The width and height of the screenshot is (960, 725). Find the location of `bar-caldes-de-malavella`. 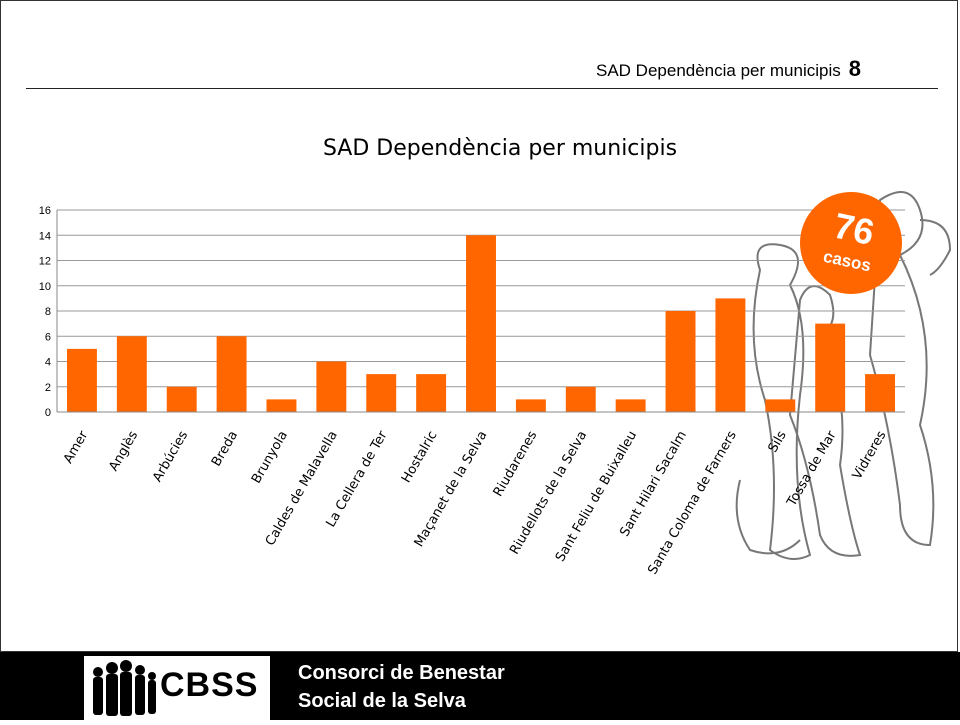

bar-caldes-de-malavella is located at coordinates (331, 386).